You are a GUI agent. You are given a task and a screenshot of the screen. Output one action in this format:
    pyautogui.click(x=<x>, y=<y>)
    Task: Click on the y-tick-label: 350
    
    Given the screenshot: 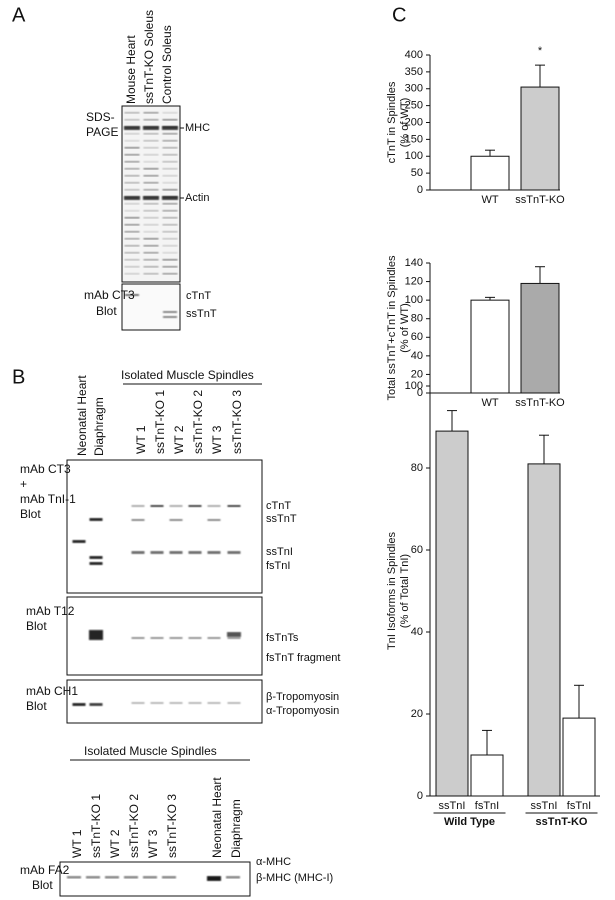 What is the action you would take?
    pyautogui.click(x=414, y=72)
    